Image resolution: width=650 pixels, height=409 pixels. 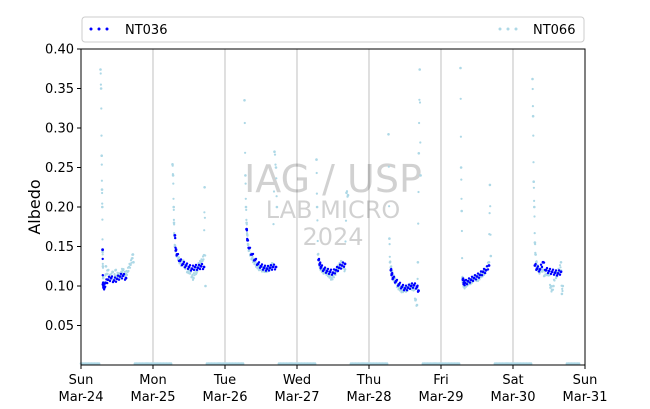 I want to click on x-tick-label-day: Fri, so click(x=441, y=380).